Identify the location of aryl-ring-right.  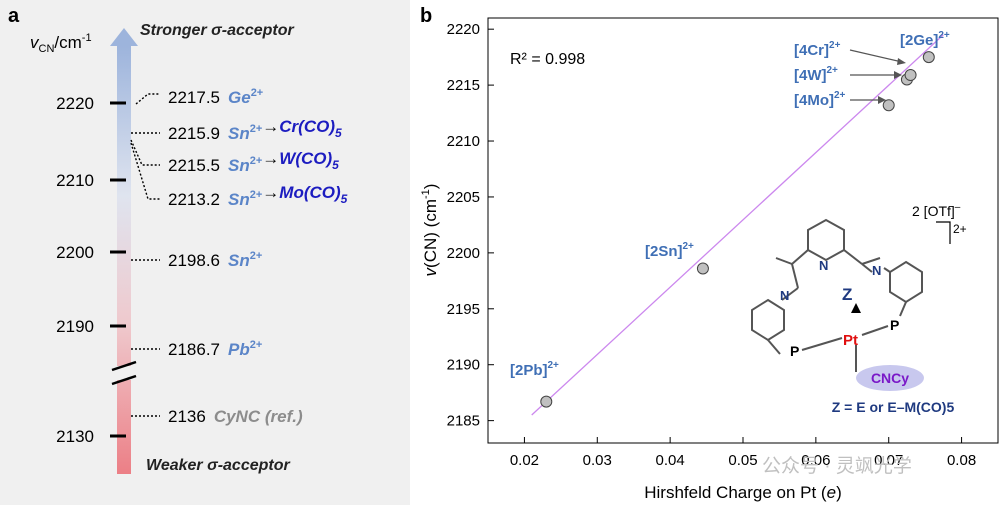
(906, 282).